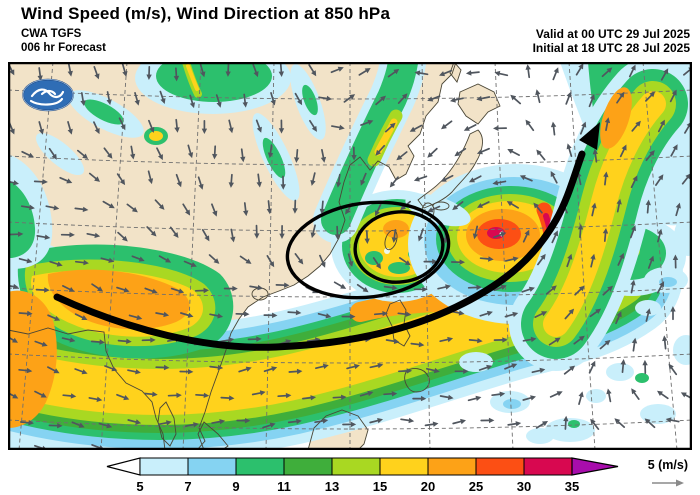 This screenshot has height=495, width=700. Describe the element at coordinates (187, 486) in the screenshot. I see `colorbar-tick: 7` at that location.